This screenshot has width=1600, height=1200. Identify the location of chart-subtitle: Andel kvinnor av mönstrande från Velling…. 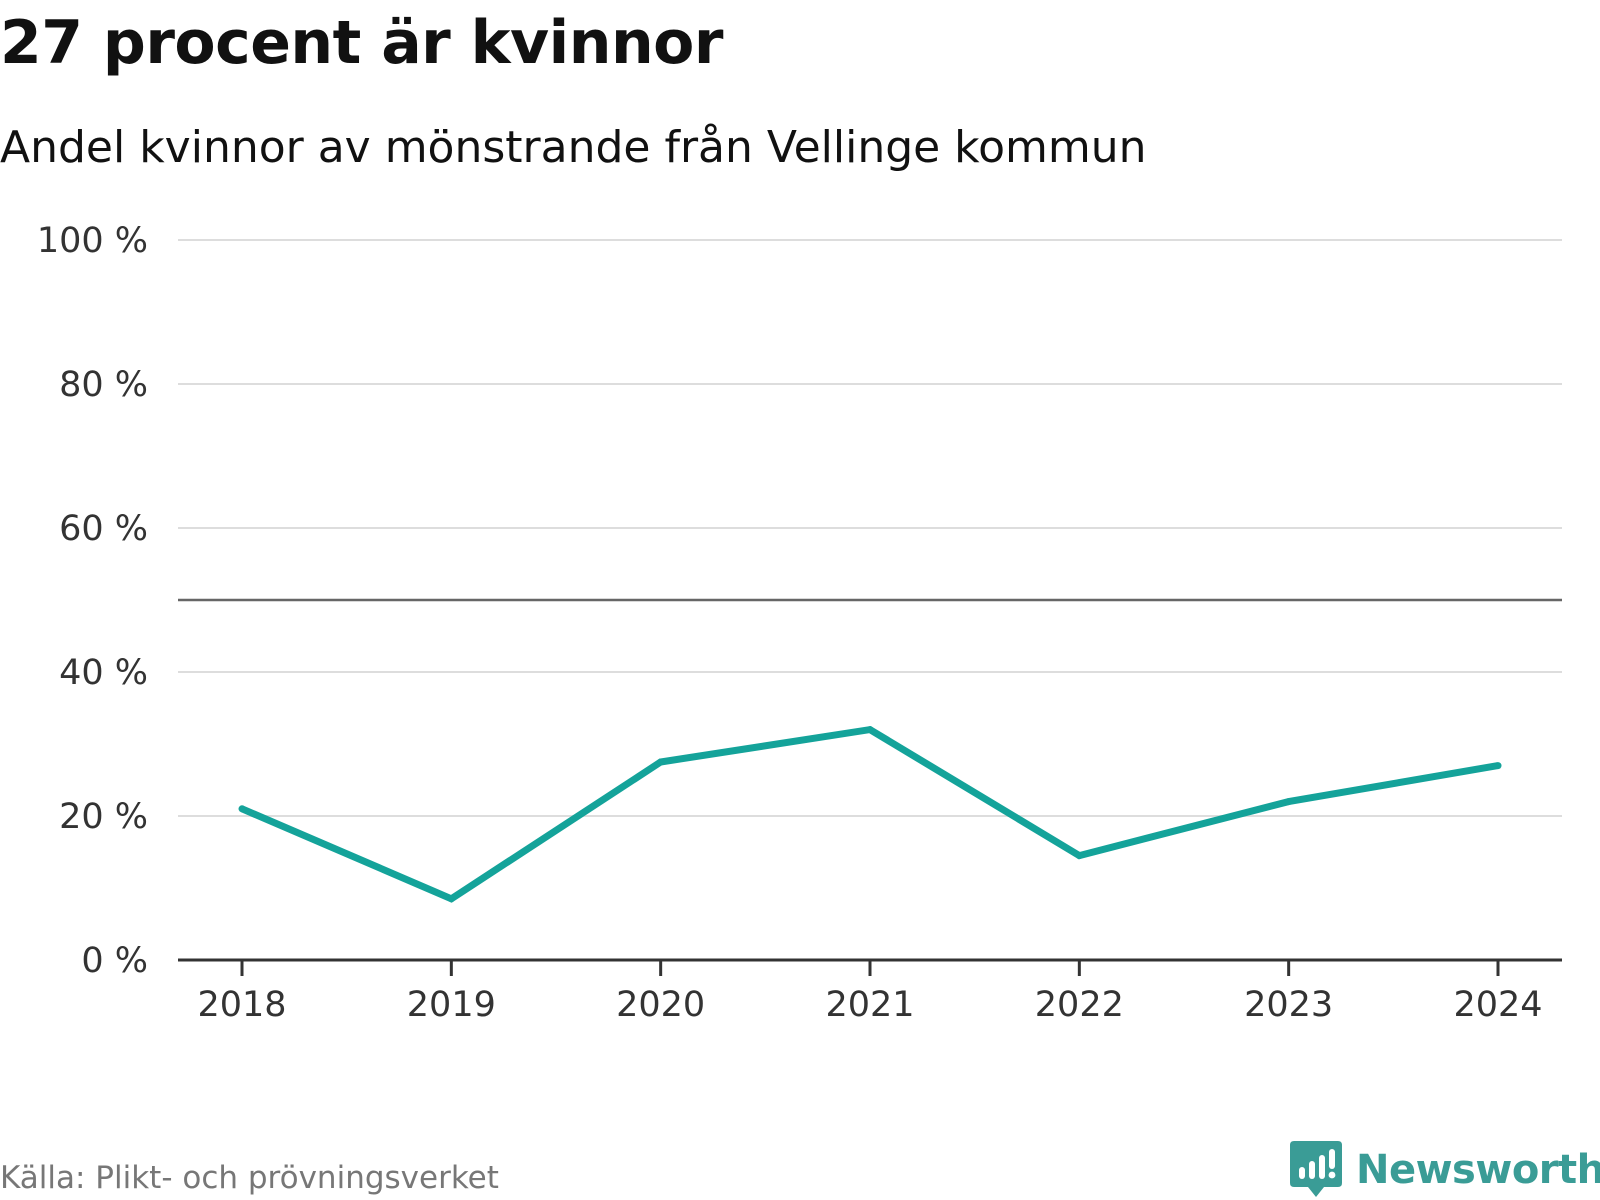
(573, 147).